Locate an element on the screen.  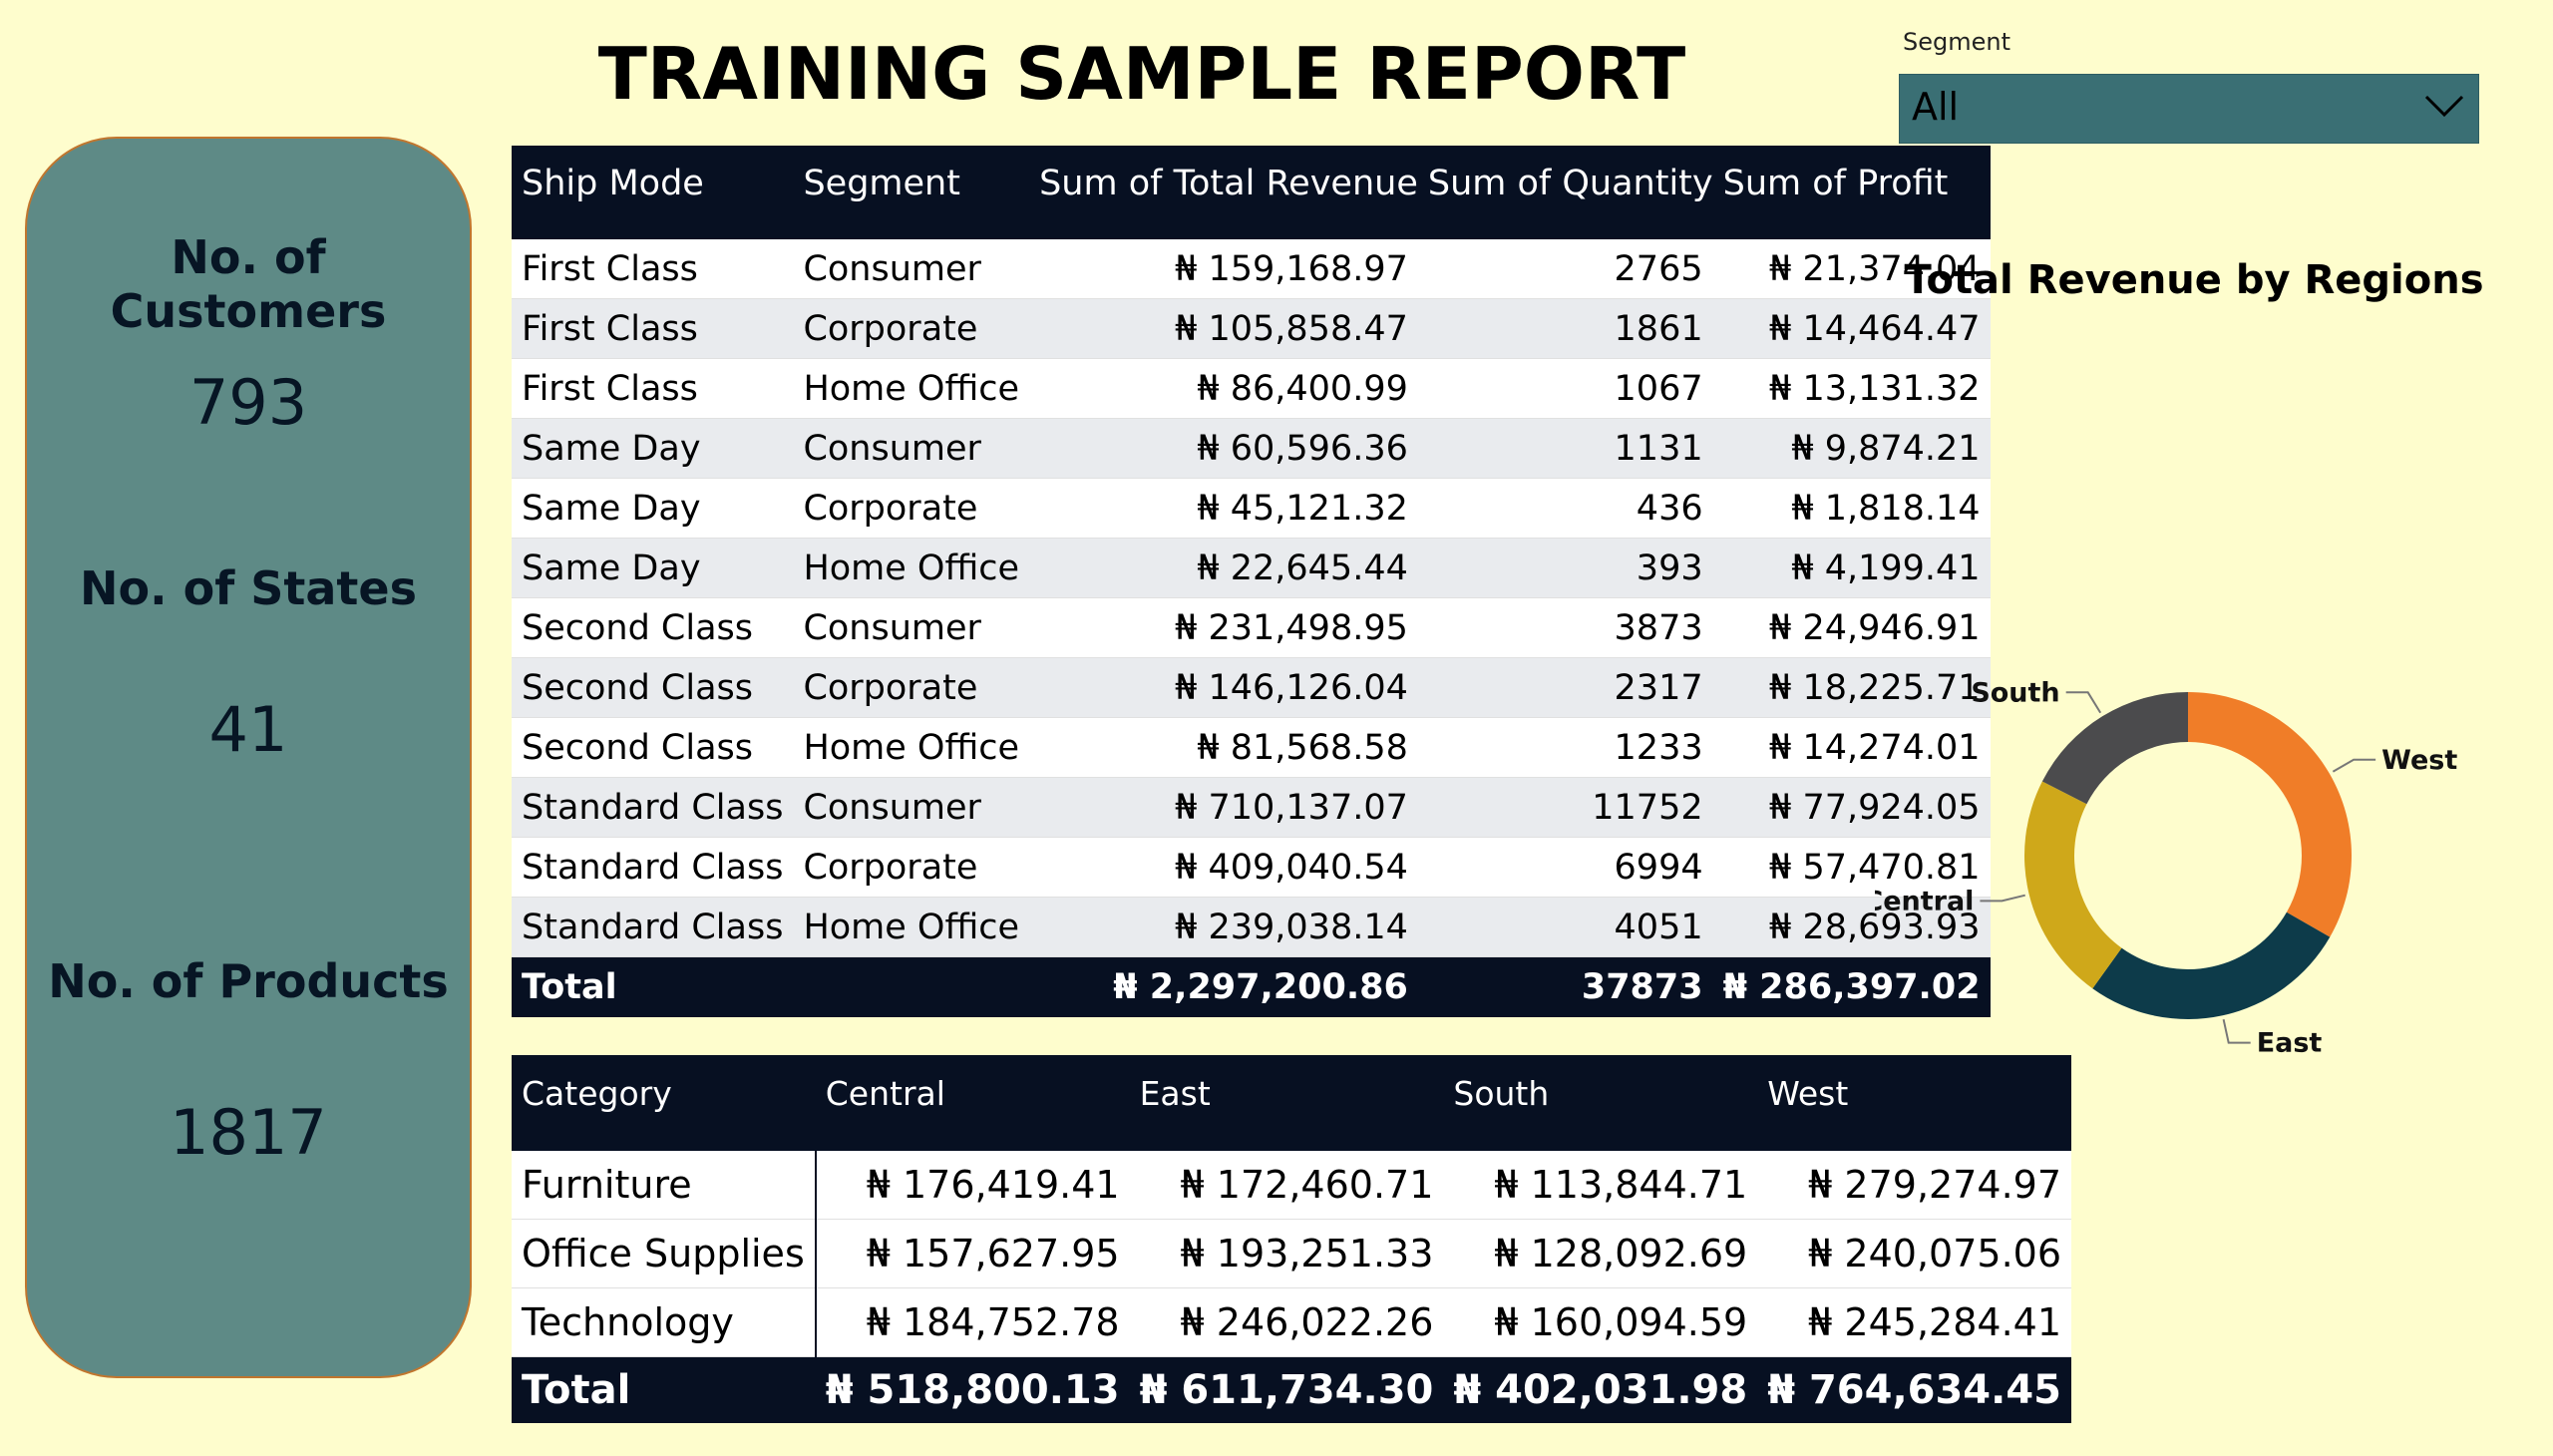
cell-east: ₦ 193,251.33 is located at coordinates (1286, 1253).